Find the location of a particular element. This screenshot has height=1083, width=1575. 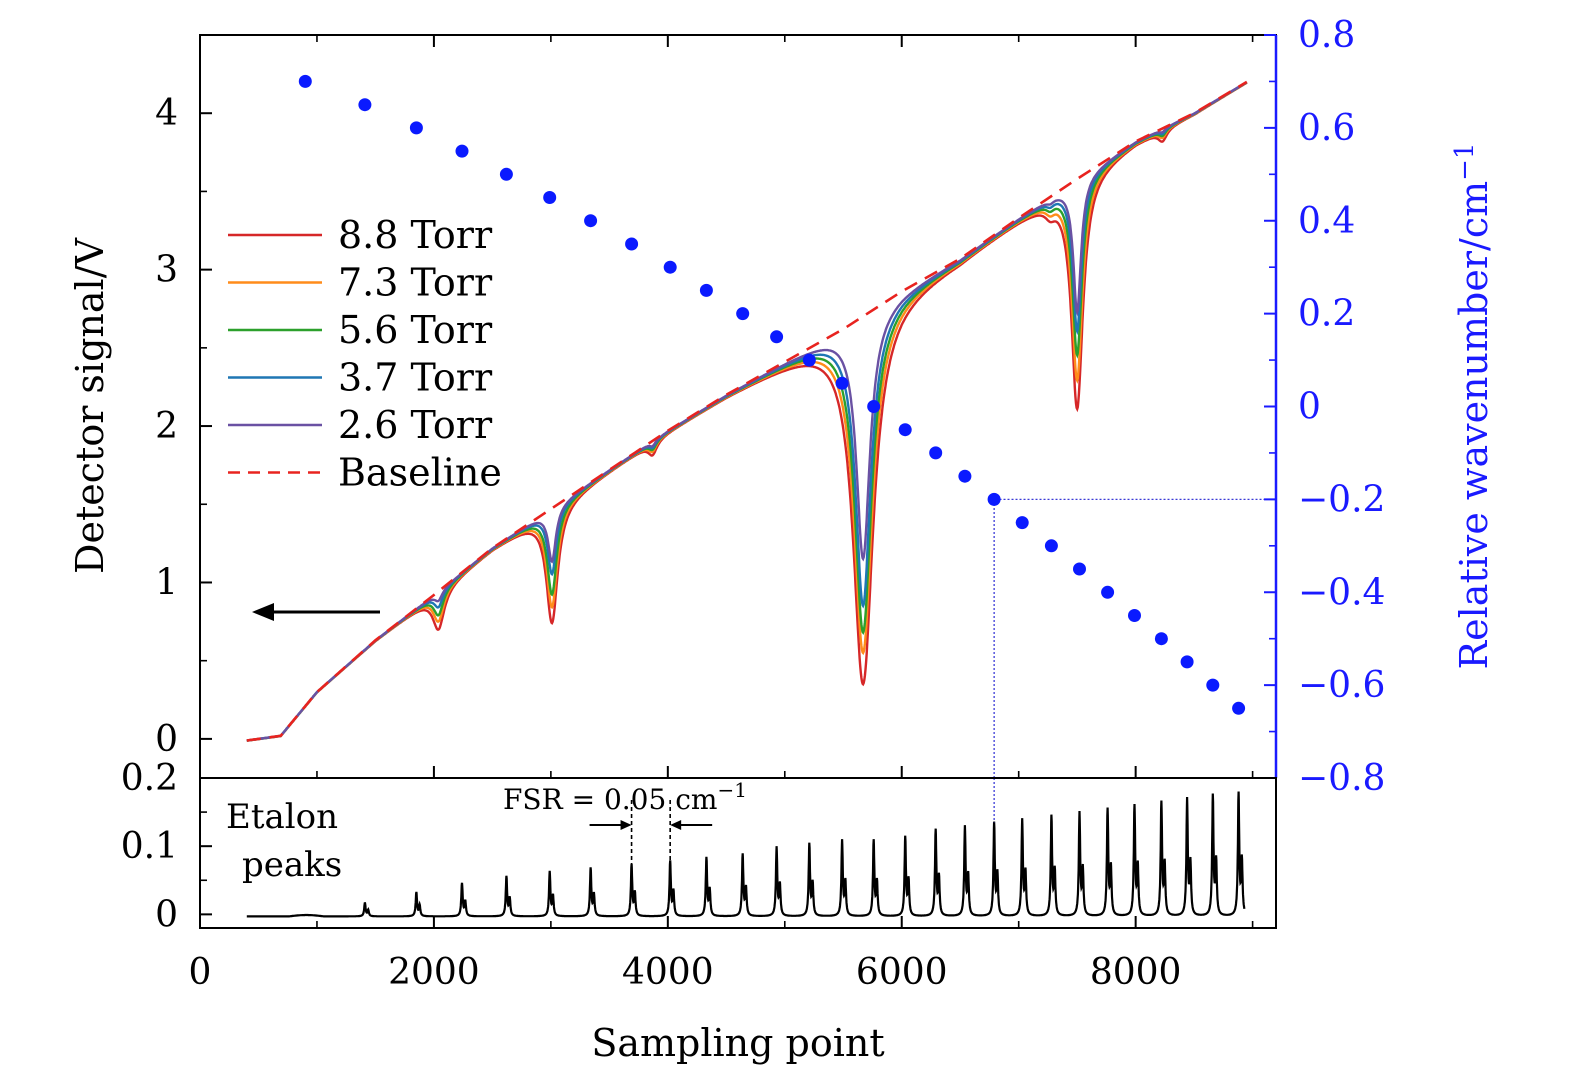

y-tick-label: 4 is located at coordinates (166, 113).